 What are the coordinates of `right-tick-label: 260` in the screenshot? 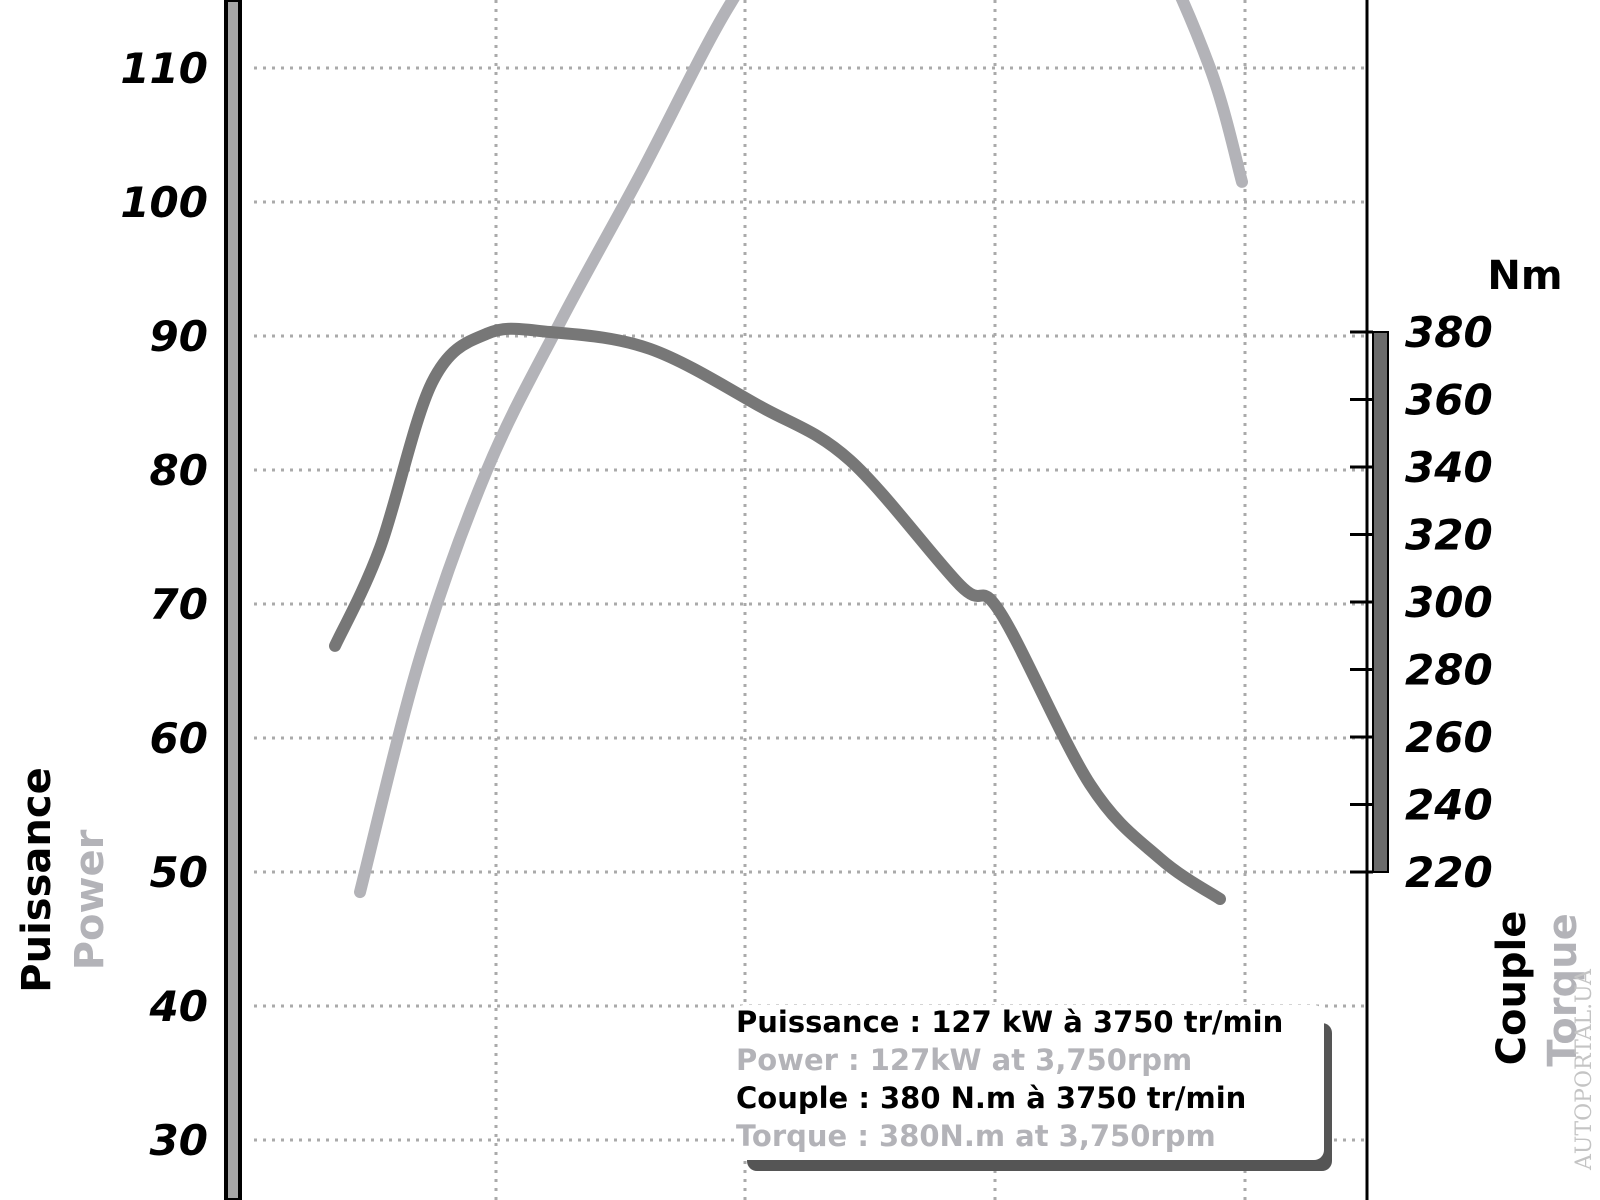 It's located at (1449, 737).